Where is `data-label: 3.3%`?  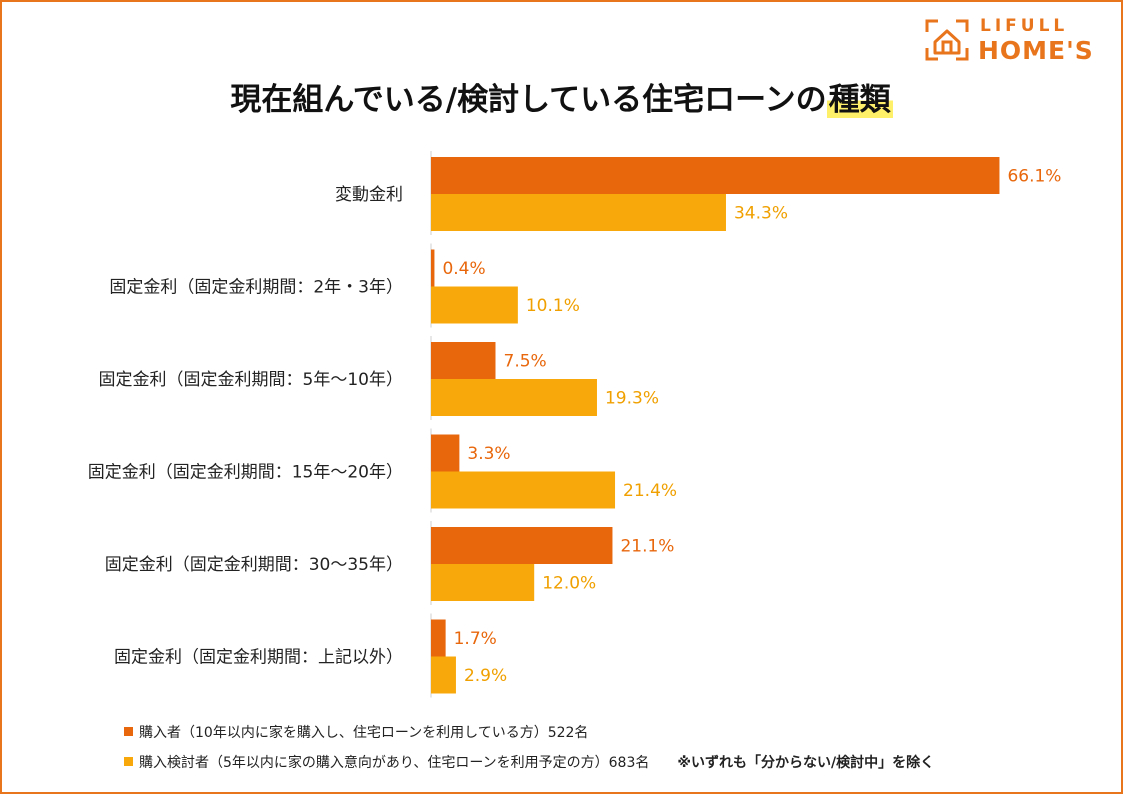
data-label: 3.3% is located at coordinates (488, 454).